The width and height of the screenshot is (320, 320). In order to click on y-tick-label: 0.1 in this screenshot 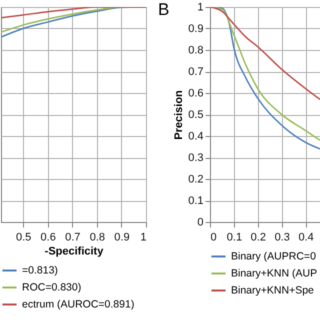, I will do `click(196, 201)`.